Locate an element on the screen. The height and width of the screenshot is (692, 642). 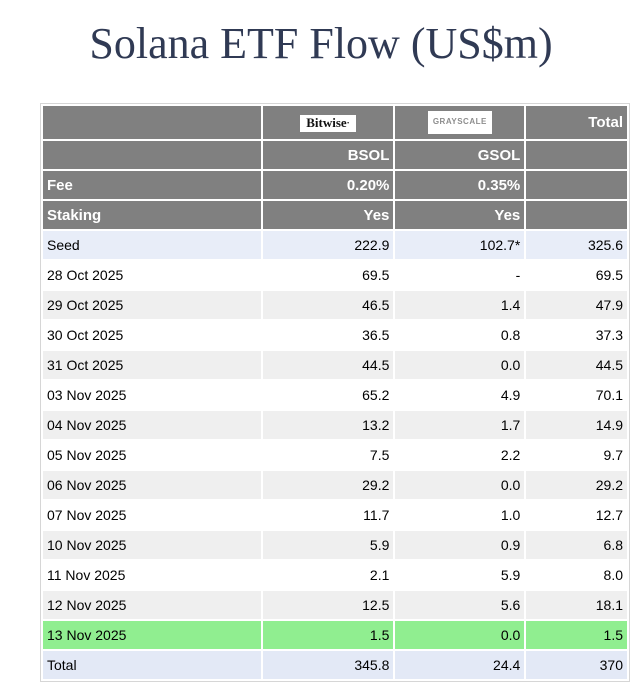
bsol-value: 345.8 is located at coordinates (328, 665).